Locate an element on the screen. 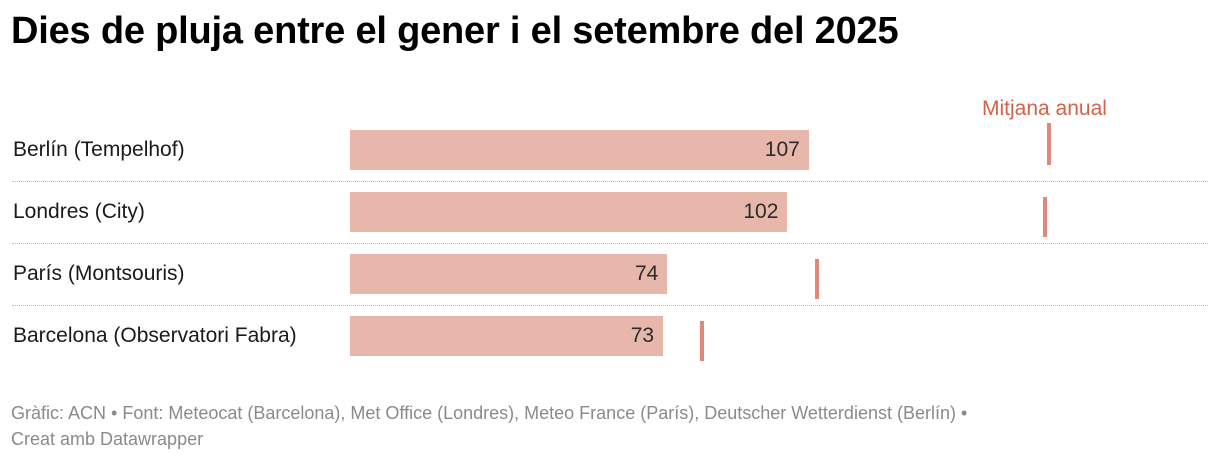  category-label: Berlín (Tempelhof) is located at coordinates (99, 149).